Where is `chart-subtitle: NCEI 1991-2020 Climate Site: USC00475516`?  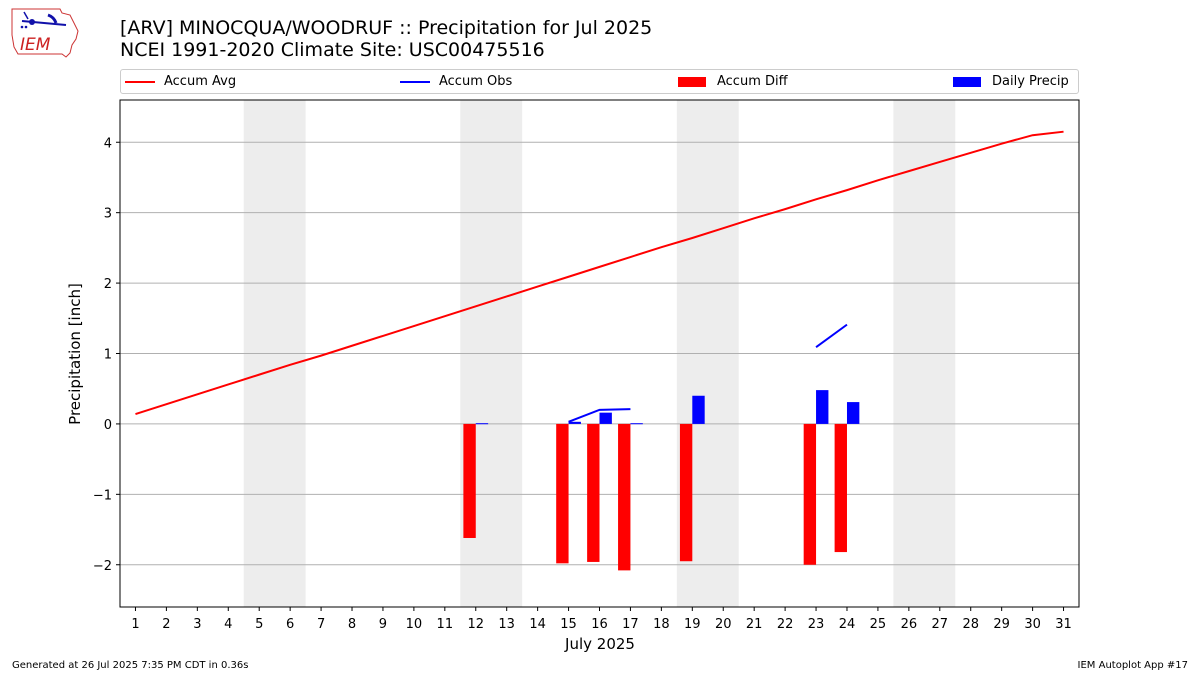 chart-subtitle: NCEI 1991-2020 Climate Site: USC00475516 is located at coordinates (332, 50).